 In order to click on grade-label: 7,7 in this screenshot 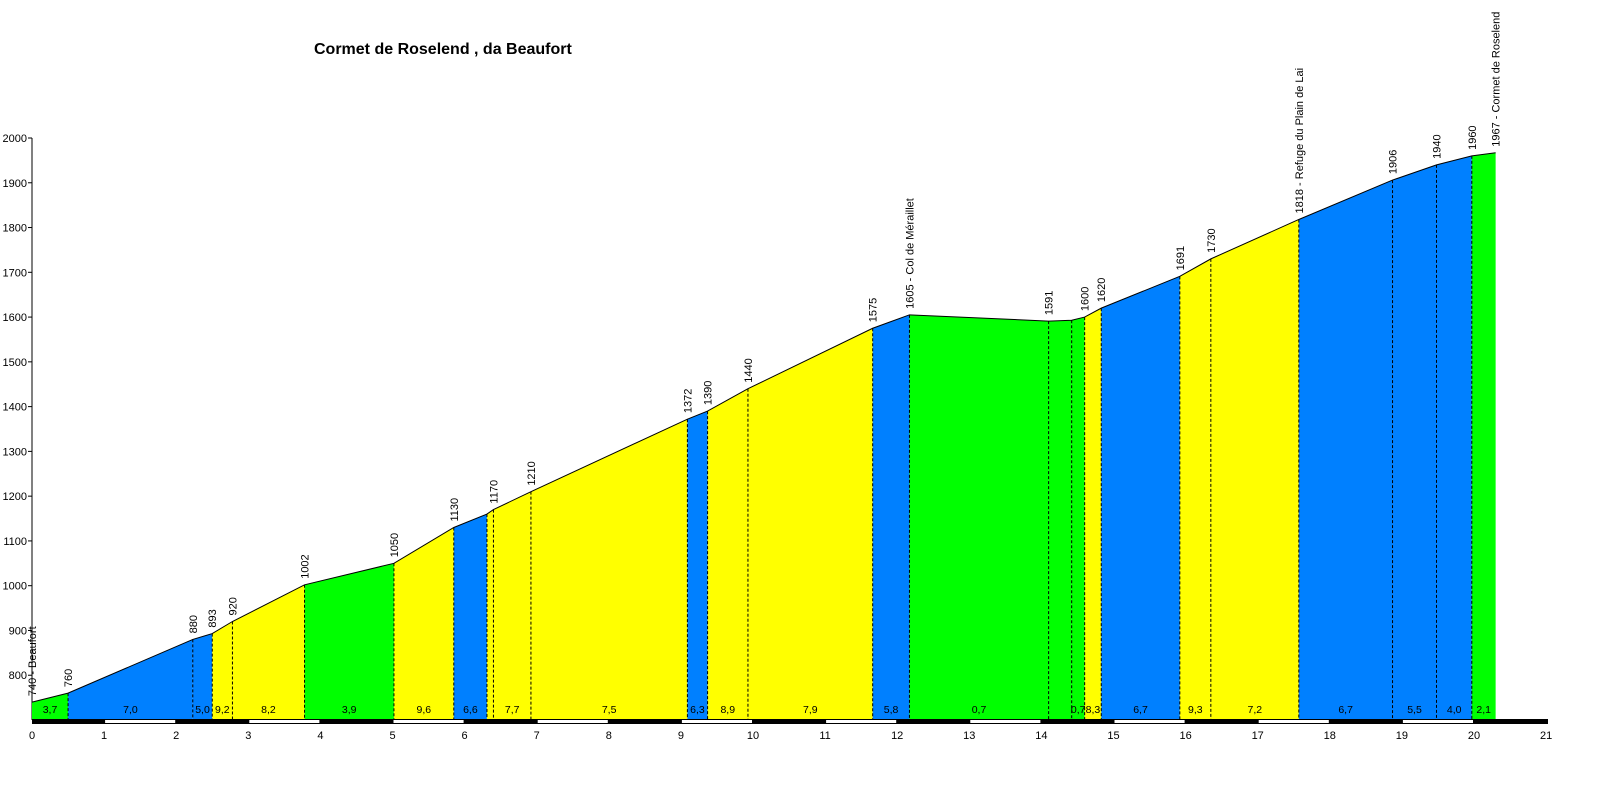, I will do `click(512, 710)`.